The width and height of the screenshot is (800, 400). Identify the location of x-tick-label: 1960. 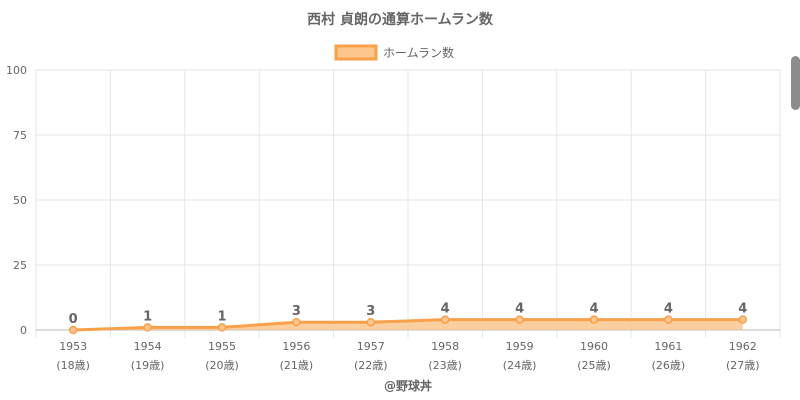
(594, 346).